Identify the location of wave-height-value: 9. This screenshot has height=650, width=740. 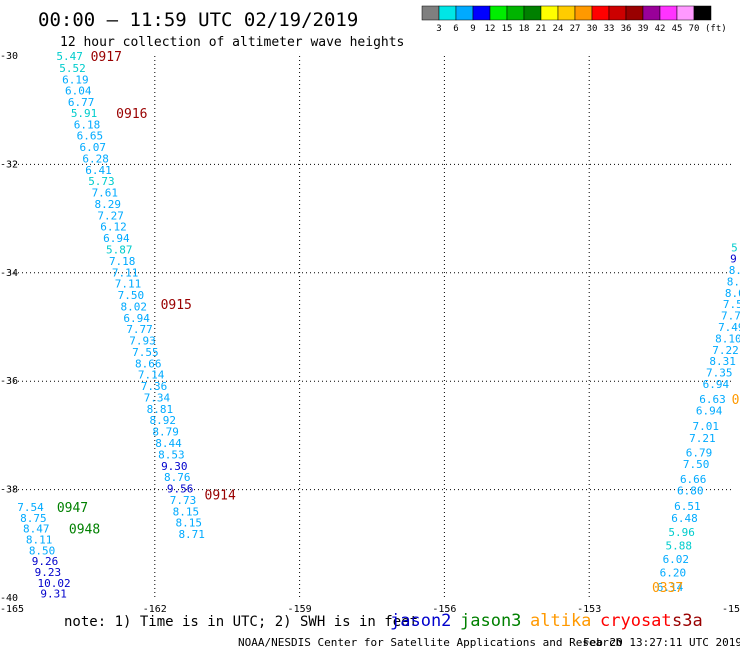
(733, 259).